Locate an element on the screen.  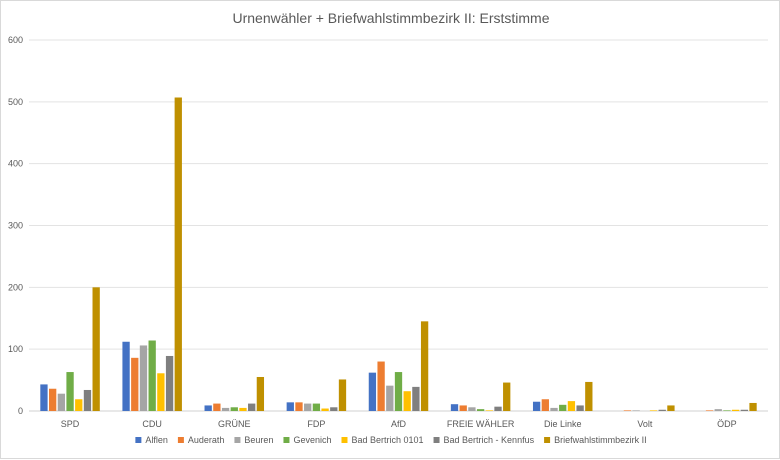
legend-item: Briefwahlstimmbezirk II is located at coordinates (595, 440).